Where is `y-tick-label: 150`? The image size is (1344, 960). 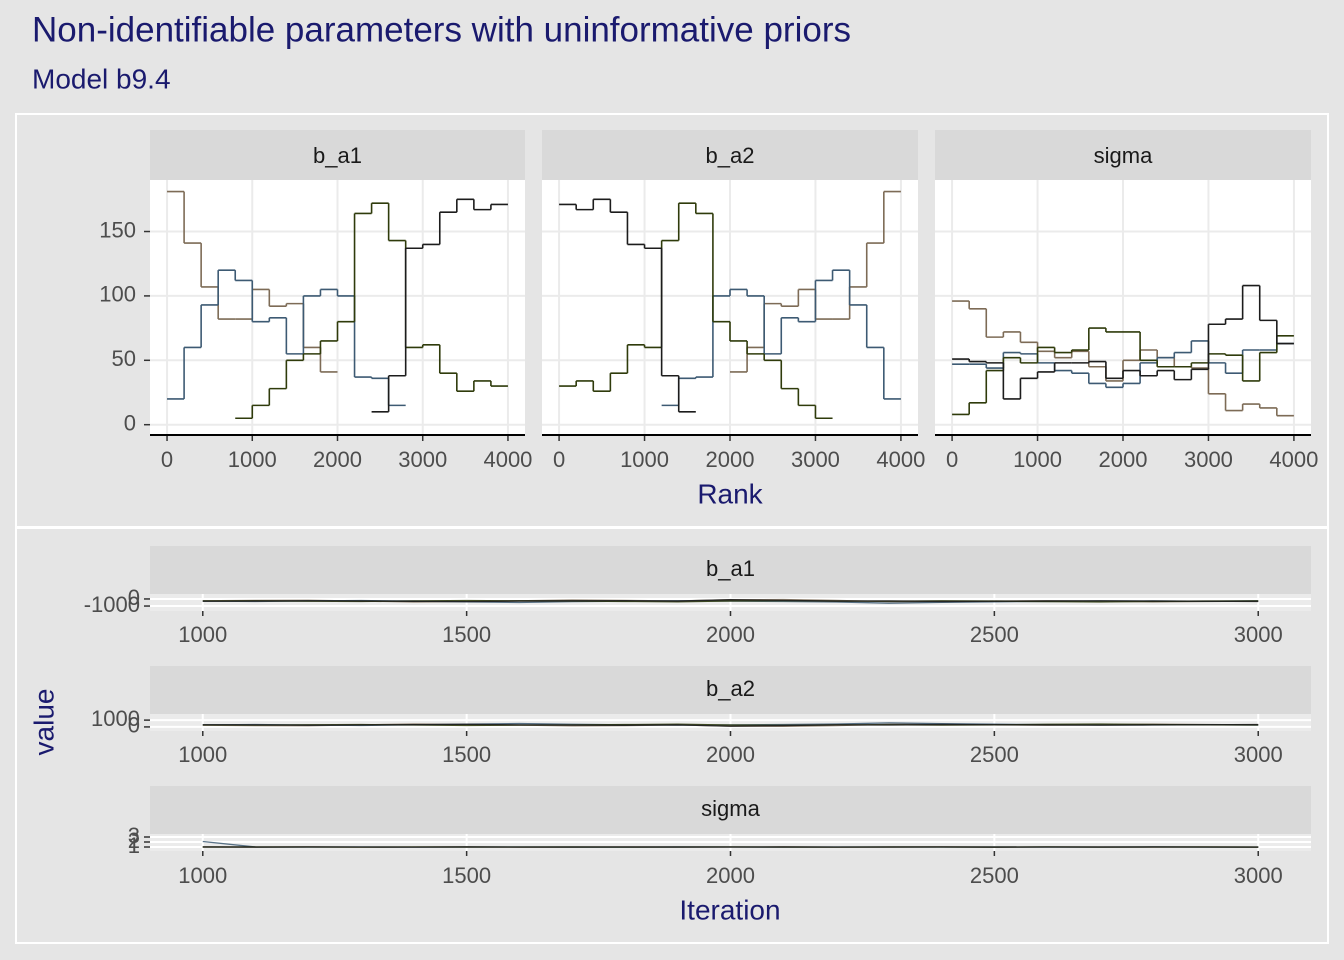 y-tick-label: 150 is located at coordinates (117, 229).